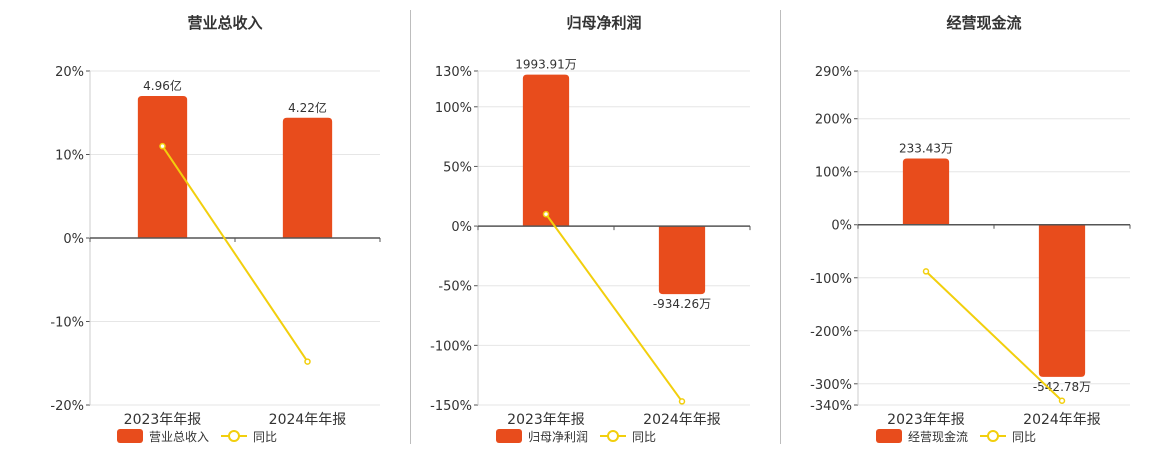  What do you see at coordinates (457, 167) in the screenshot?
I see `y-tick-label: 50%` at bounding box center [457, 167].